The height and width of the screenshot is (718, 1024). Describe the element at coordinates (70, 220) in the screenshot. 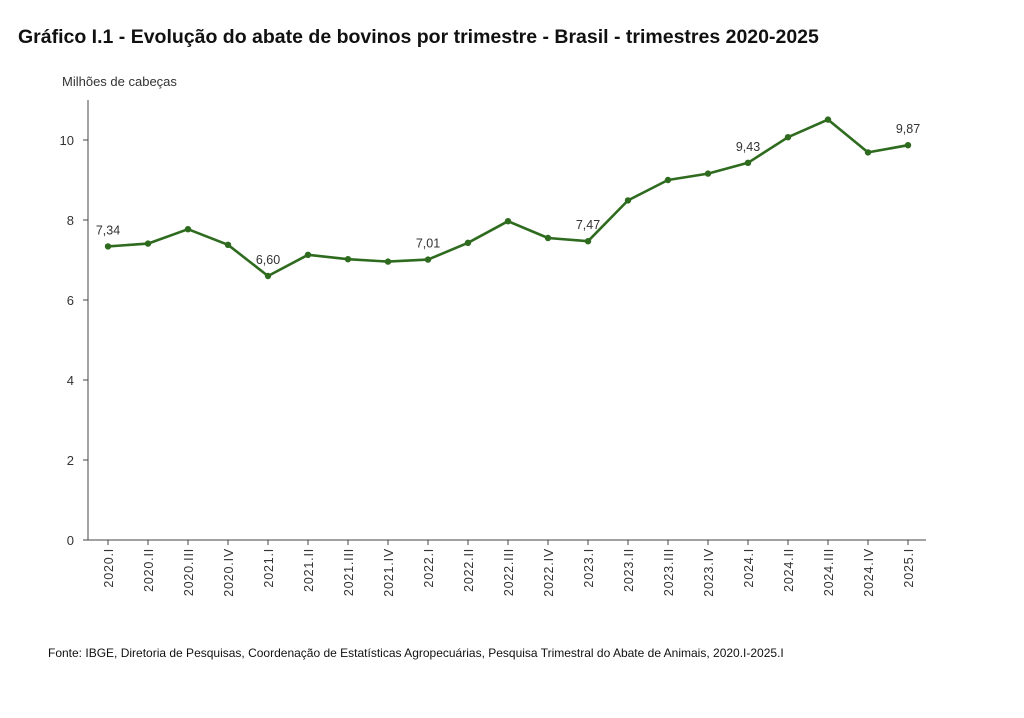

I see `y-tick-label: 8` at that location.